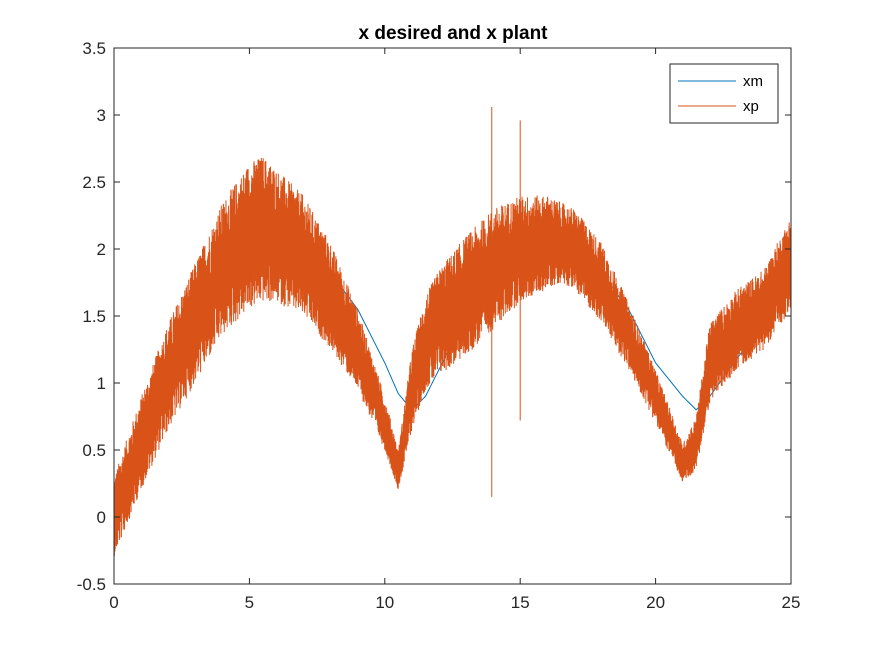 Image resolution: width=875 pixels, height=661 pixels. I want to click on legend-label-xm: xm, so click(753, 81).